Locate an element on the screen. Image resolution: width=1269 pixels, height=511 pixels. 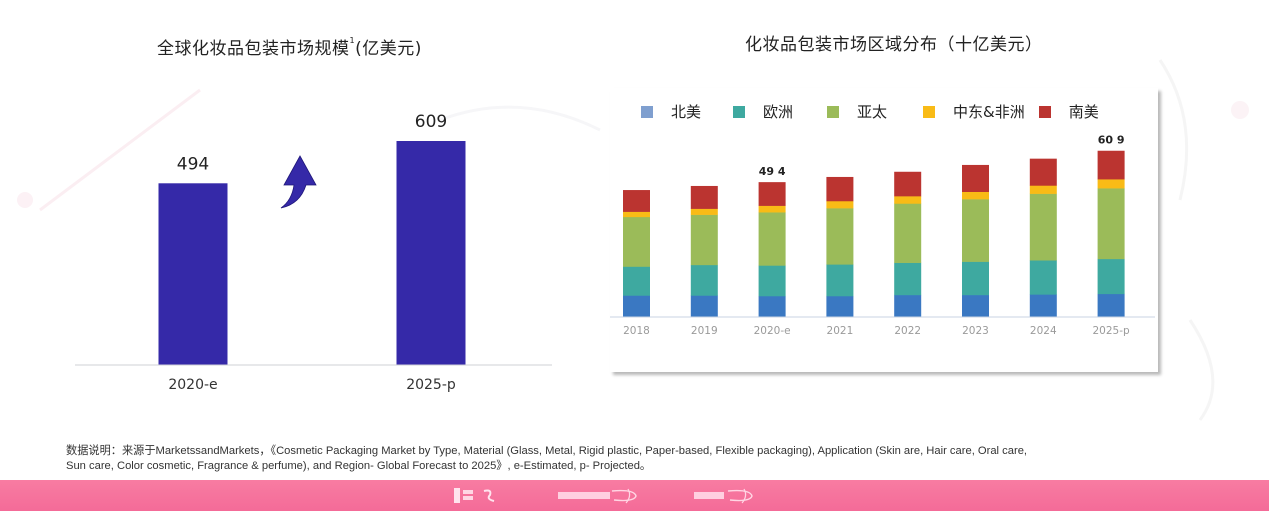
left-chart-title-text: 全球化妆品包装市场规模 is located at coordinates (253, 49).